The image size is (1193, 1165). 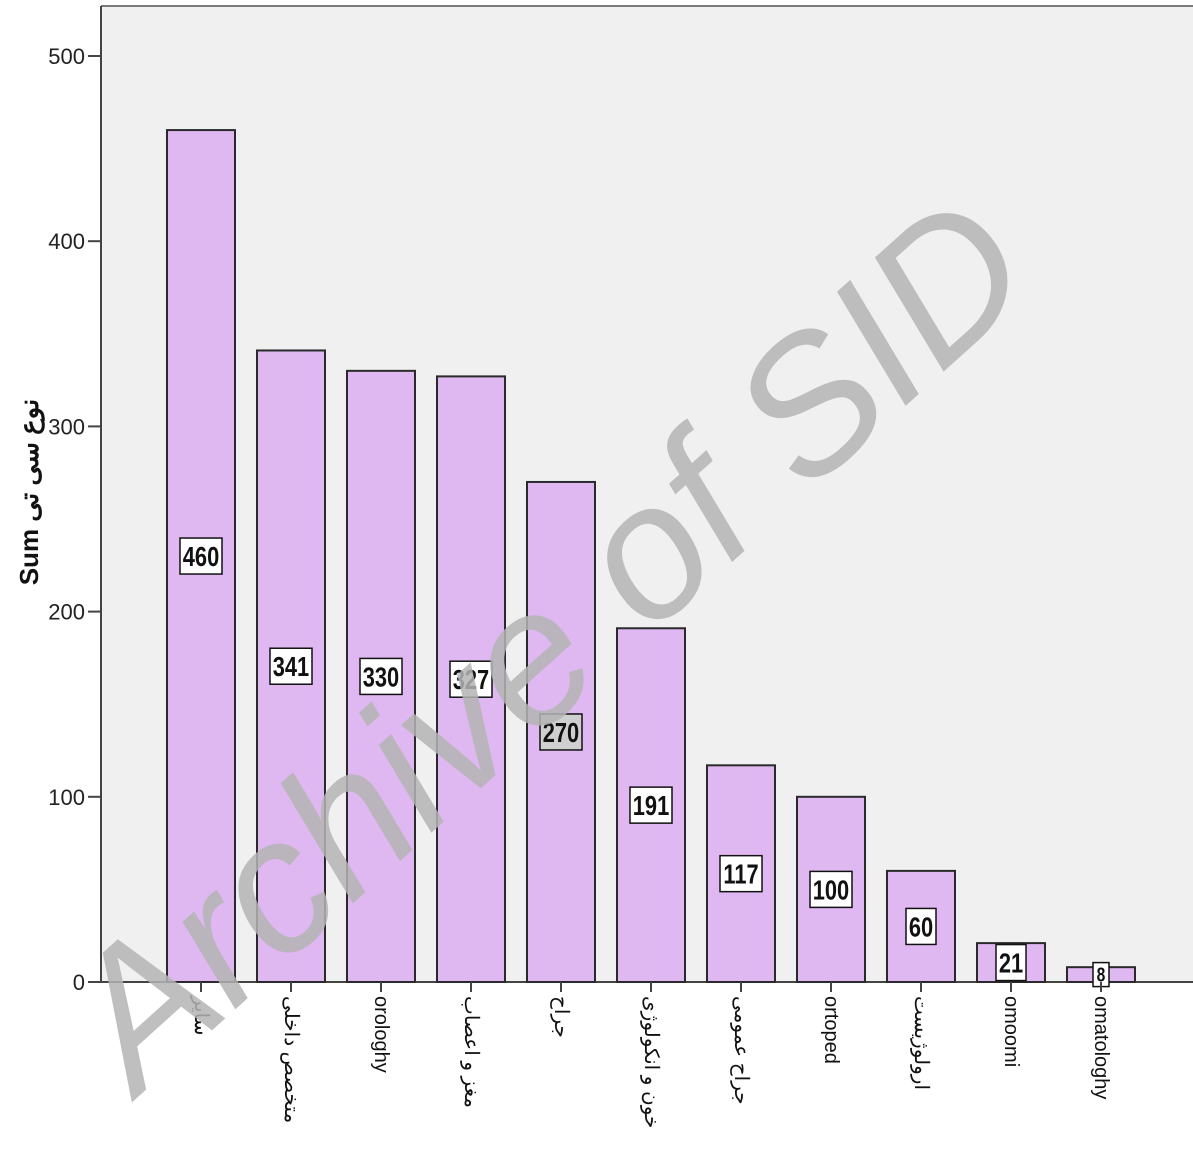 What do you see at coordinates (66, 797) in the screenshot?
I see `y-tick-label: 100` at bounding box center [66, 797].